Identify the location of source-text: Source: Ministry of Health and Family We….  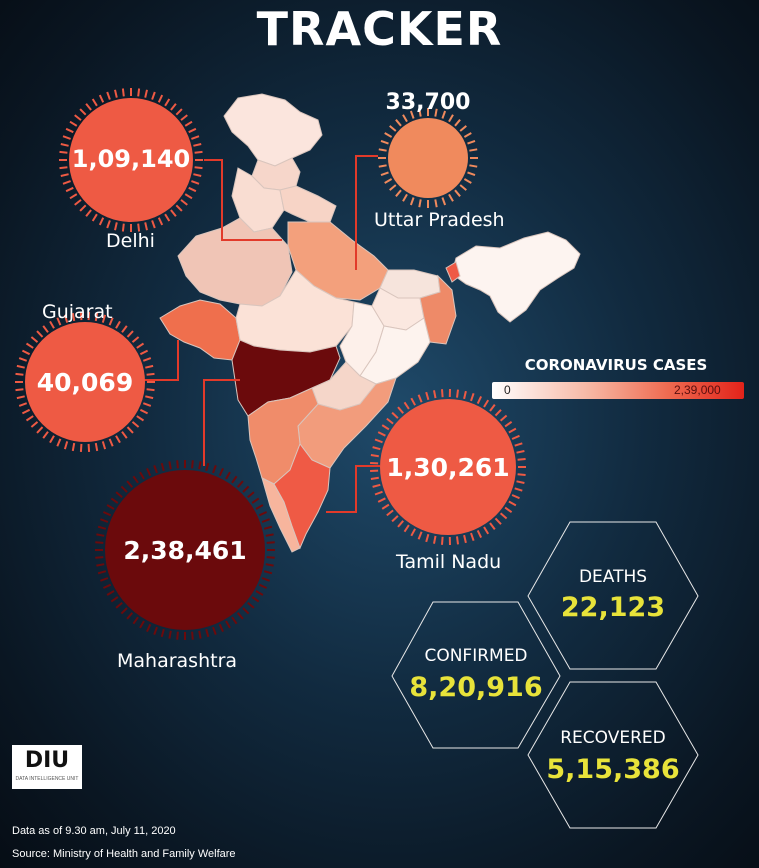
(124, 854).